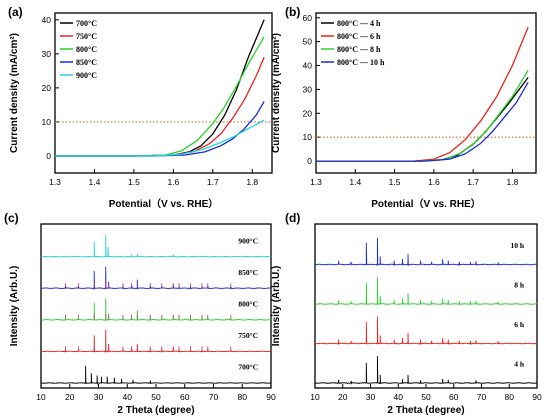 Image resolution: width=550 pixels, height=417 pixels. What do you see at coordinates (248, 240) in the screenshot?
I see `pattern-label: 900°C` at bounding box center [248, 240].